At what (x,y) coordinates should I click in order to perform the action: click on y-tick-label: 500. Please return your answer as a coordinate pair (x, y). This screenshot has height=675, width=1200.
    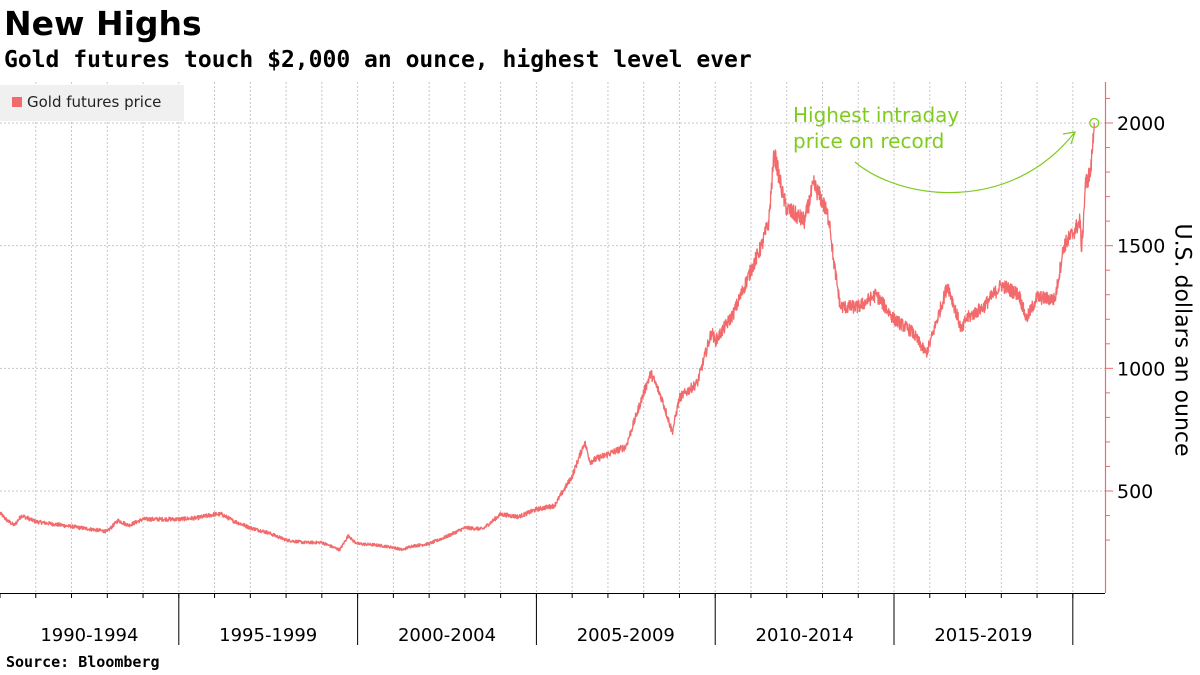
    Looking at the image, I should click on (1135, 492).